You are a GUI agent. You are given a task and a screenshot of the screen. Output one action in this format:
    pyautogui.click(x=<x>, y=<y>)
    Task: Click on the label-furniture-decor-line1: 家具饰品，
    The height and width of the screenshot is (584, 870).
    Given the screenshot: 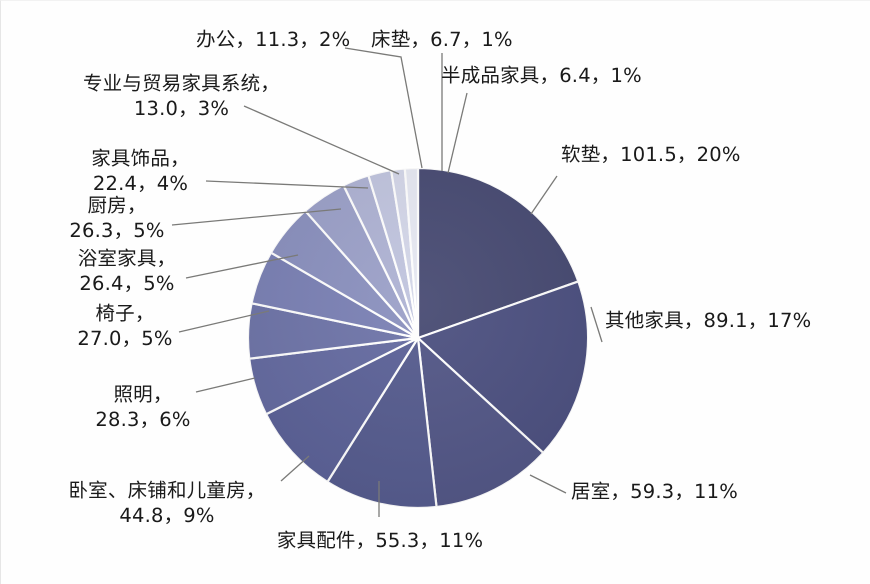 What is the action you would take?
    pyautogui.click(x=140, y=158)
    